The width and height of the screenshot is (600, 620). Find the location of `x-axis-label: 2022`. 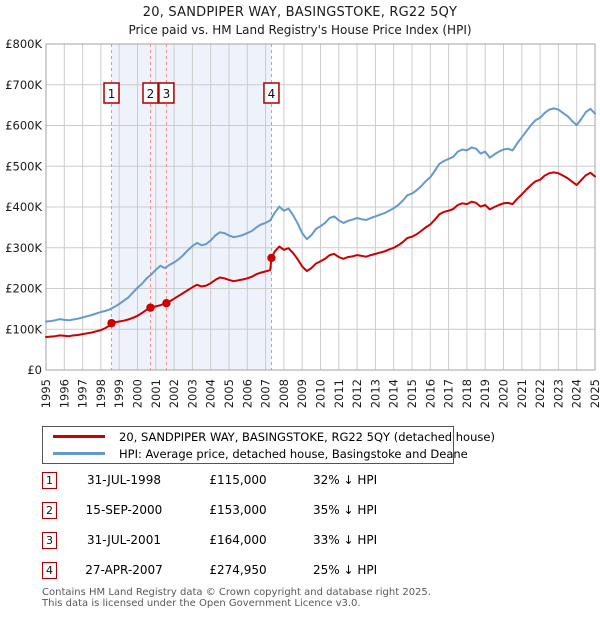

x-axis-label: 2022 is located at coordinates (540, 393).